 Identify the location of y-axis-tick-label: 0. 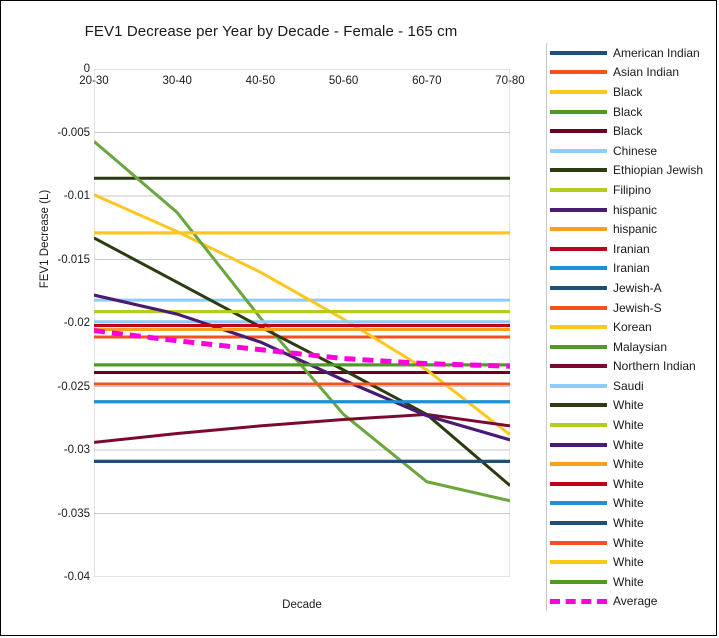
(86, 69).